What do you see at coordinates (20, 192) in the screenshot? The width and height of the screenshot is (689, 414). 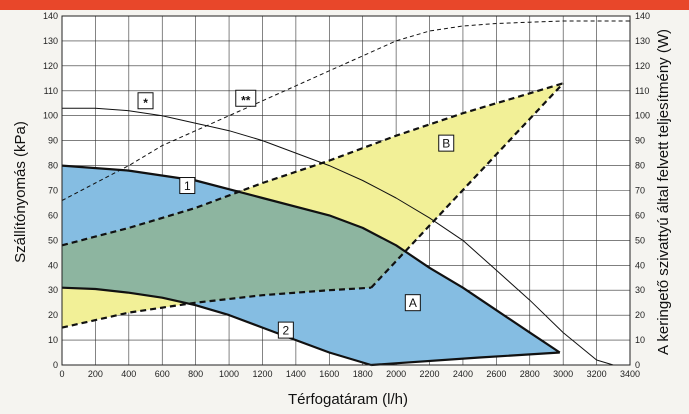 I see `y-axis-title: Szállítónyomás (kPa)` at bounding box center [20, 192].